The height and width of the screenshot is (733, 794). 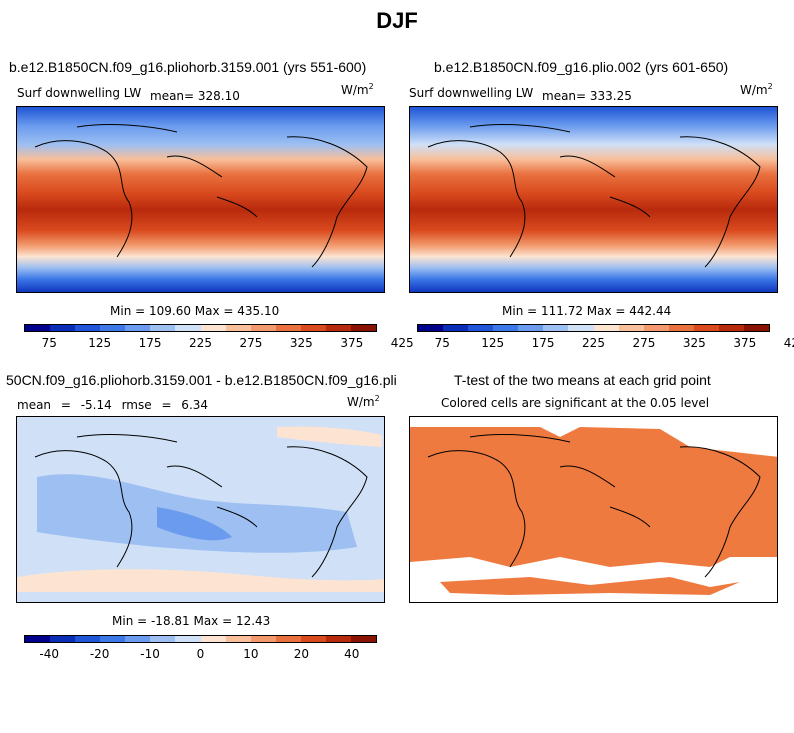 I want to click on panel2-stats: Min = 111.72 Max = 442.44, so click(x=587, y=311).